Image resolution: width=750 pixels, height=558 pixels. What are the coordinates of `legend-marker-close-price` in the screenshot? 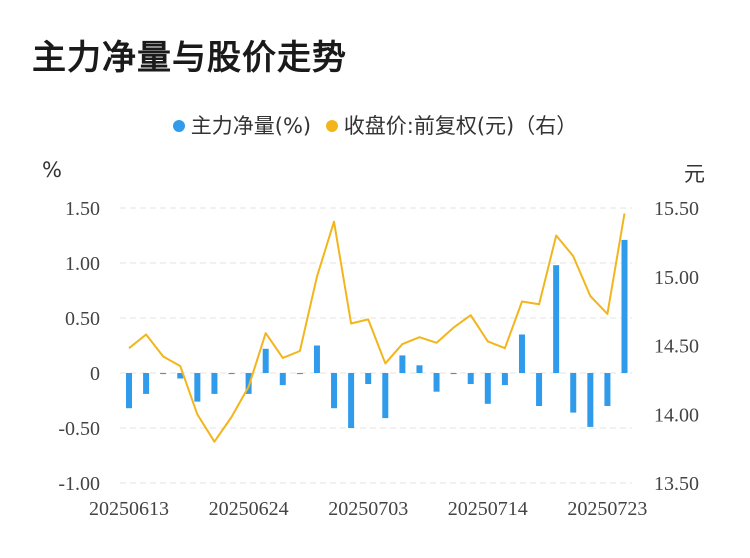 It's located at (331, 126).